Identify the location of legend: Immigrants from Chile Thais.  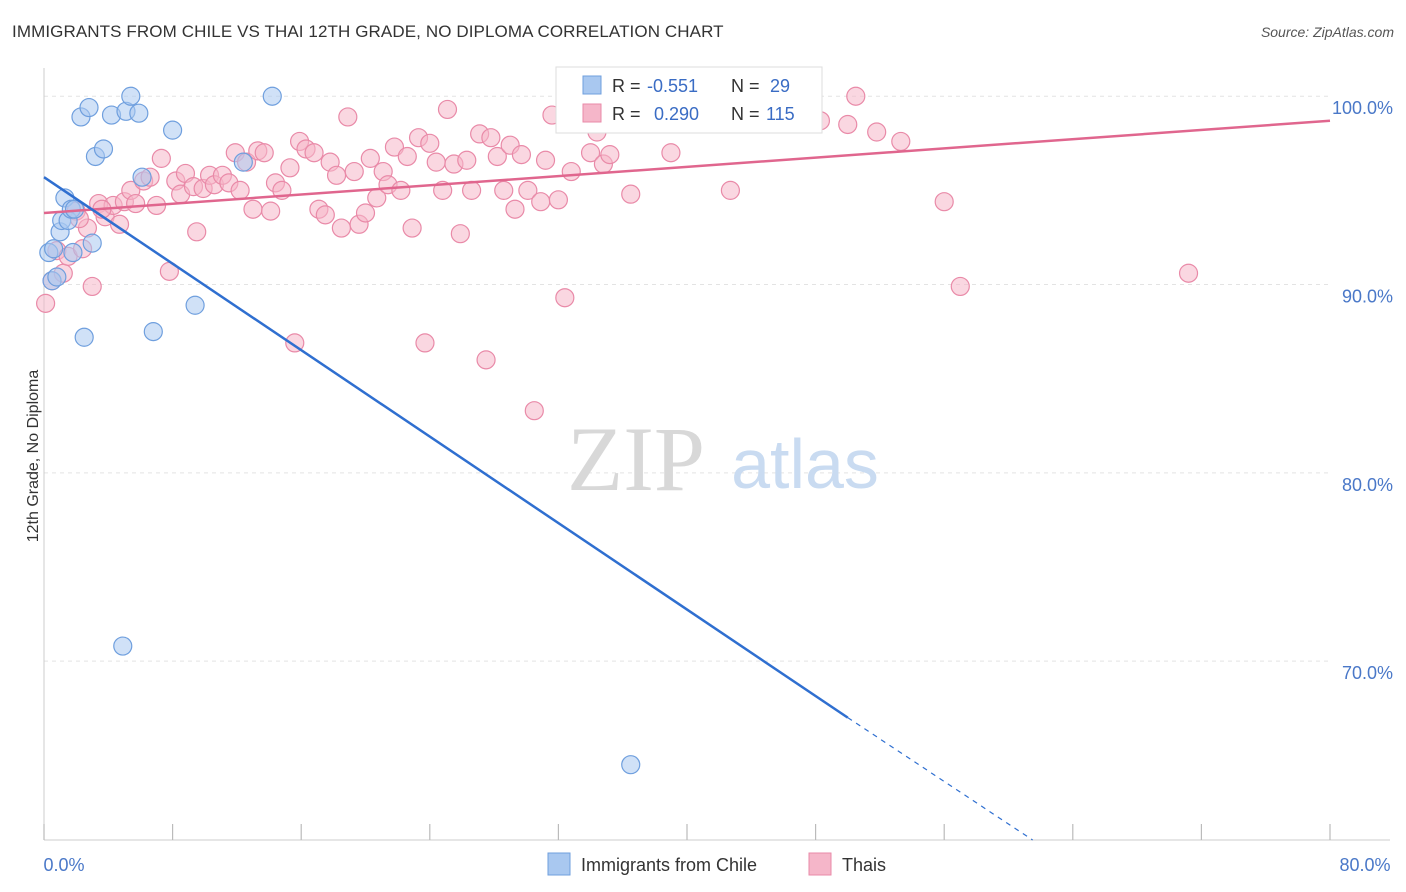
(716, 864).